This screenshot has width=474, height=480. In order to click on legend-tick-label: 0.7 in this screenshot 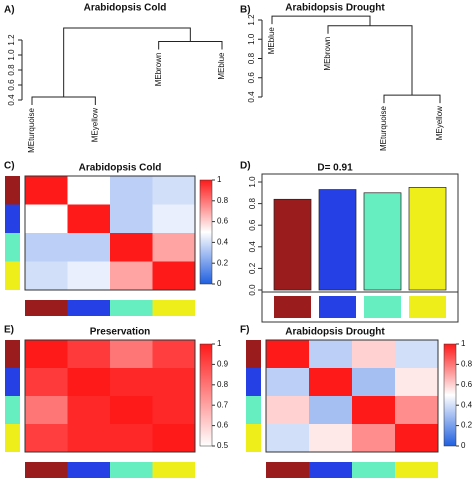, I will do `click(223, 404)`.